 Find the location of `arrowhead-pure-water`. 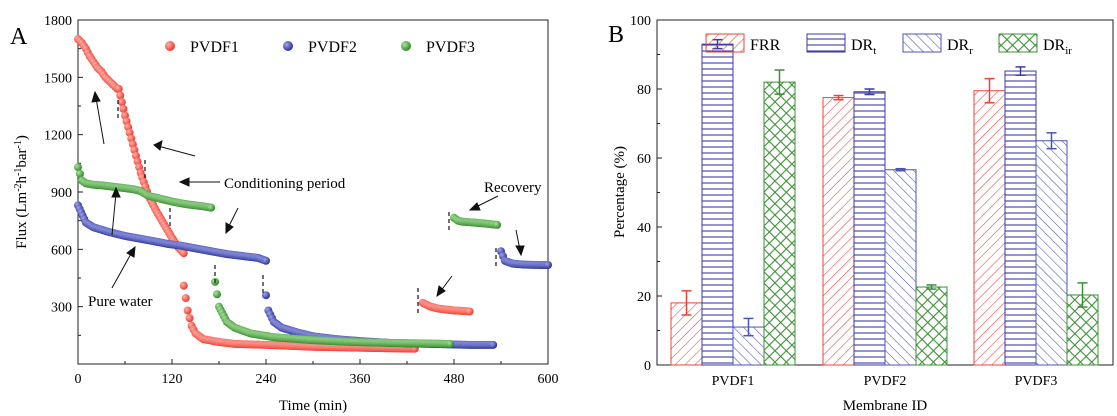

arrowhead-pure-water is located at coordinates (131, 251).